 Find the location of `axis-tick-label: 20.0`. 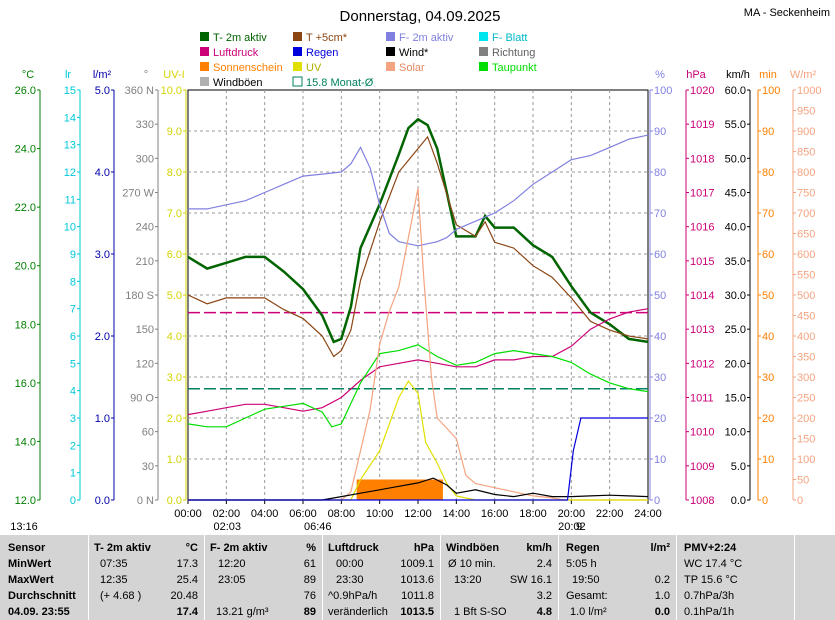

axis-tick-label: 20.0 is located at coordinates (25, 267).